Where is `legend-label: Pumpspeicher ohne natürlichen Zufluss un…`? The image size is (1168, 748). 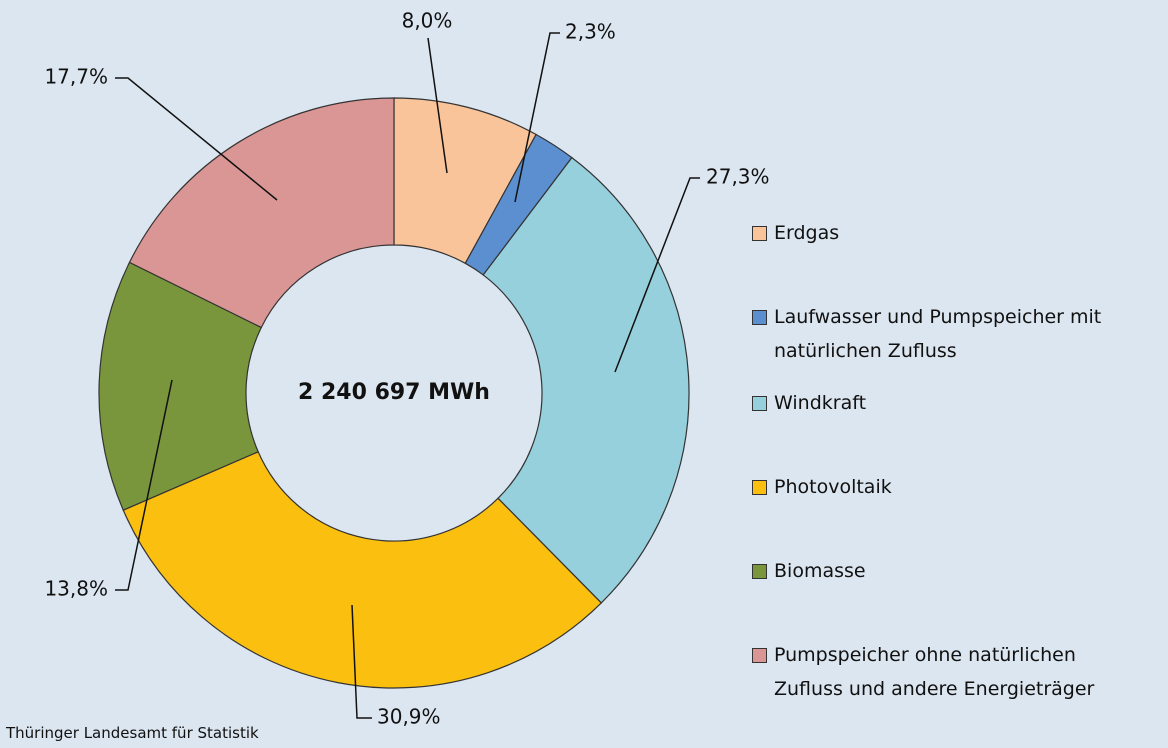 legend-label: Pumpspeicher ohne natürlichen Zufluss un… is located at coordinates (934, 672).